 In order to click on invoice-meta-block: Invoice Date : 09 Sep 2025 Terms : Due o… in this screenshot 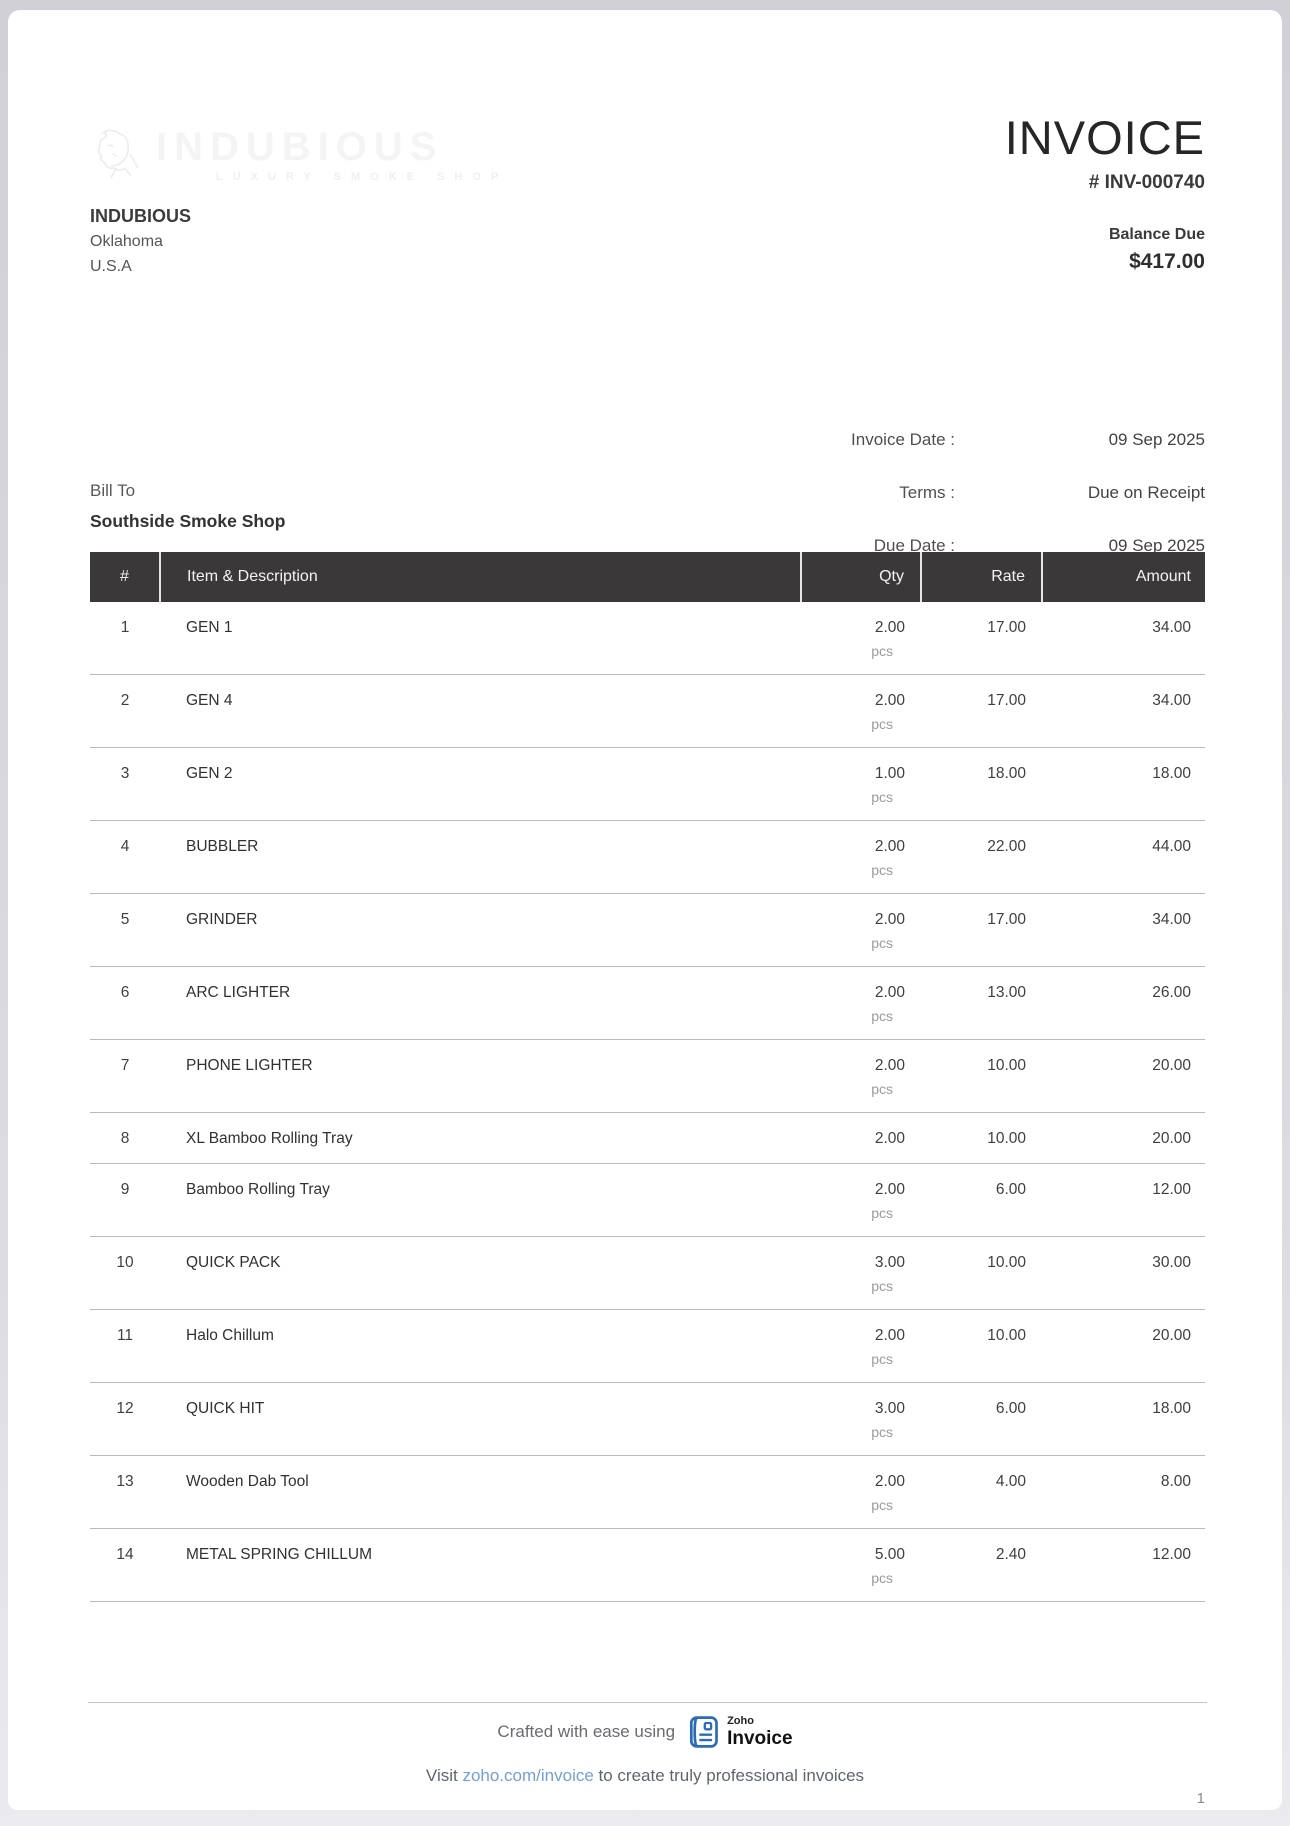, I will do `click(915, 492)`.